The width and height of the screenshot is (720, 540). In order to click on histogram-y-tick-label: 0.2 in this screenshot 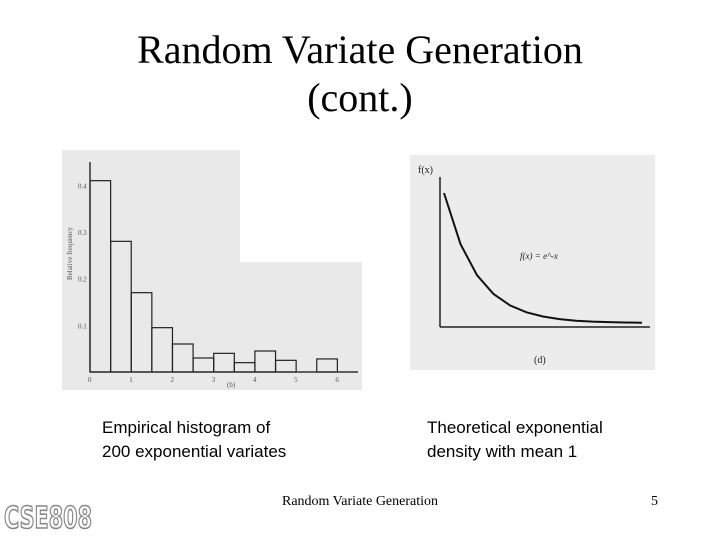, I will do `click(82, 280)`.